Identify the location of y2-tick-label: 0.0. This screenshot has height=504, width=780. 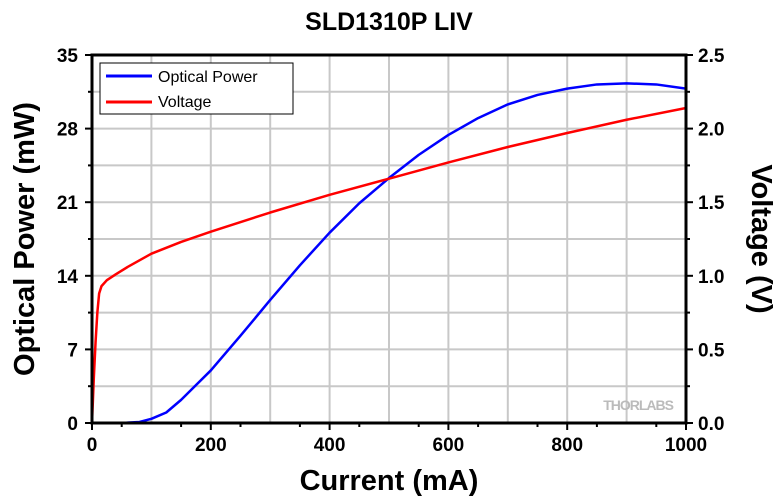
(711, 424).